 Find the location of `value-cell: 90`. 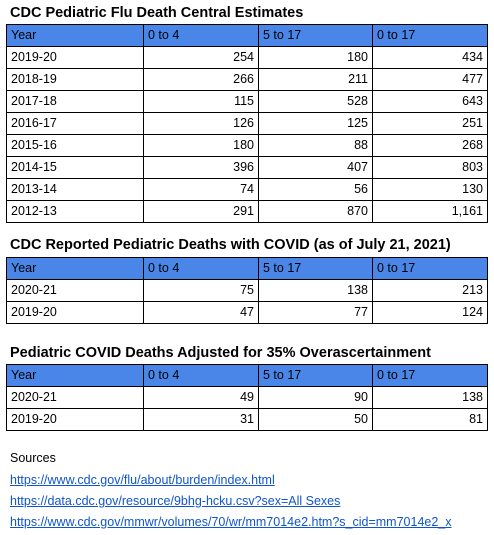

value-cell: 90 is located at coordinates (315, 397).